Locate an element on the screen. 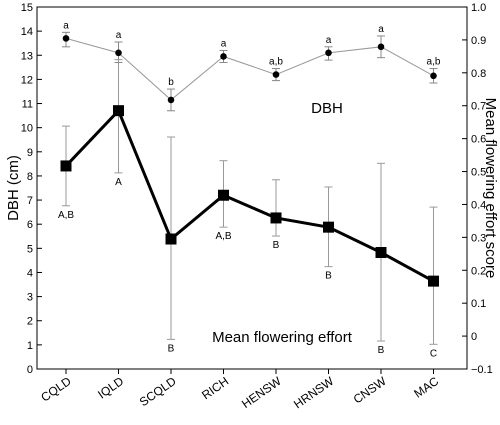 Image resolution: width=500 pixels, height=425 pixels. left-tick-label: 8 is located at coordinates (30, 177).